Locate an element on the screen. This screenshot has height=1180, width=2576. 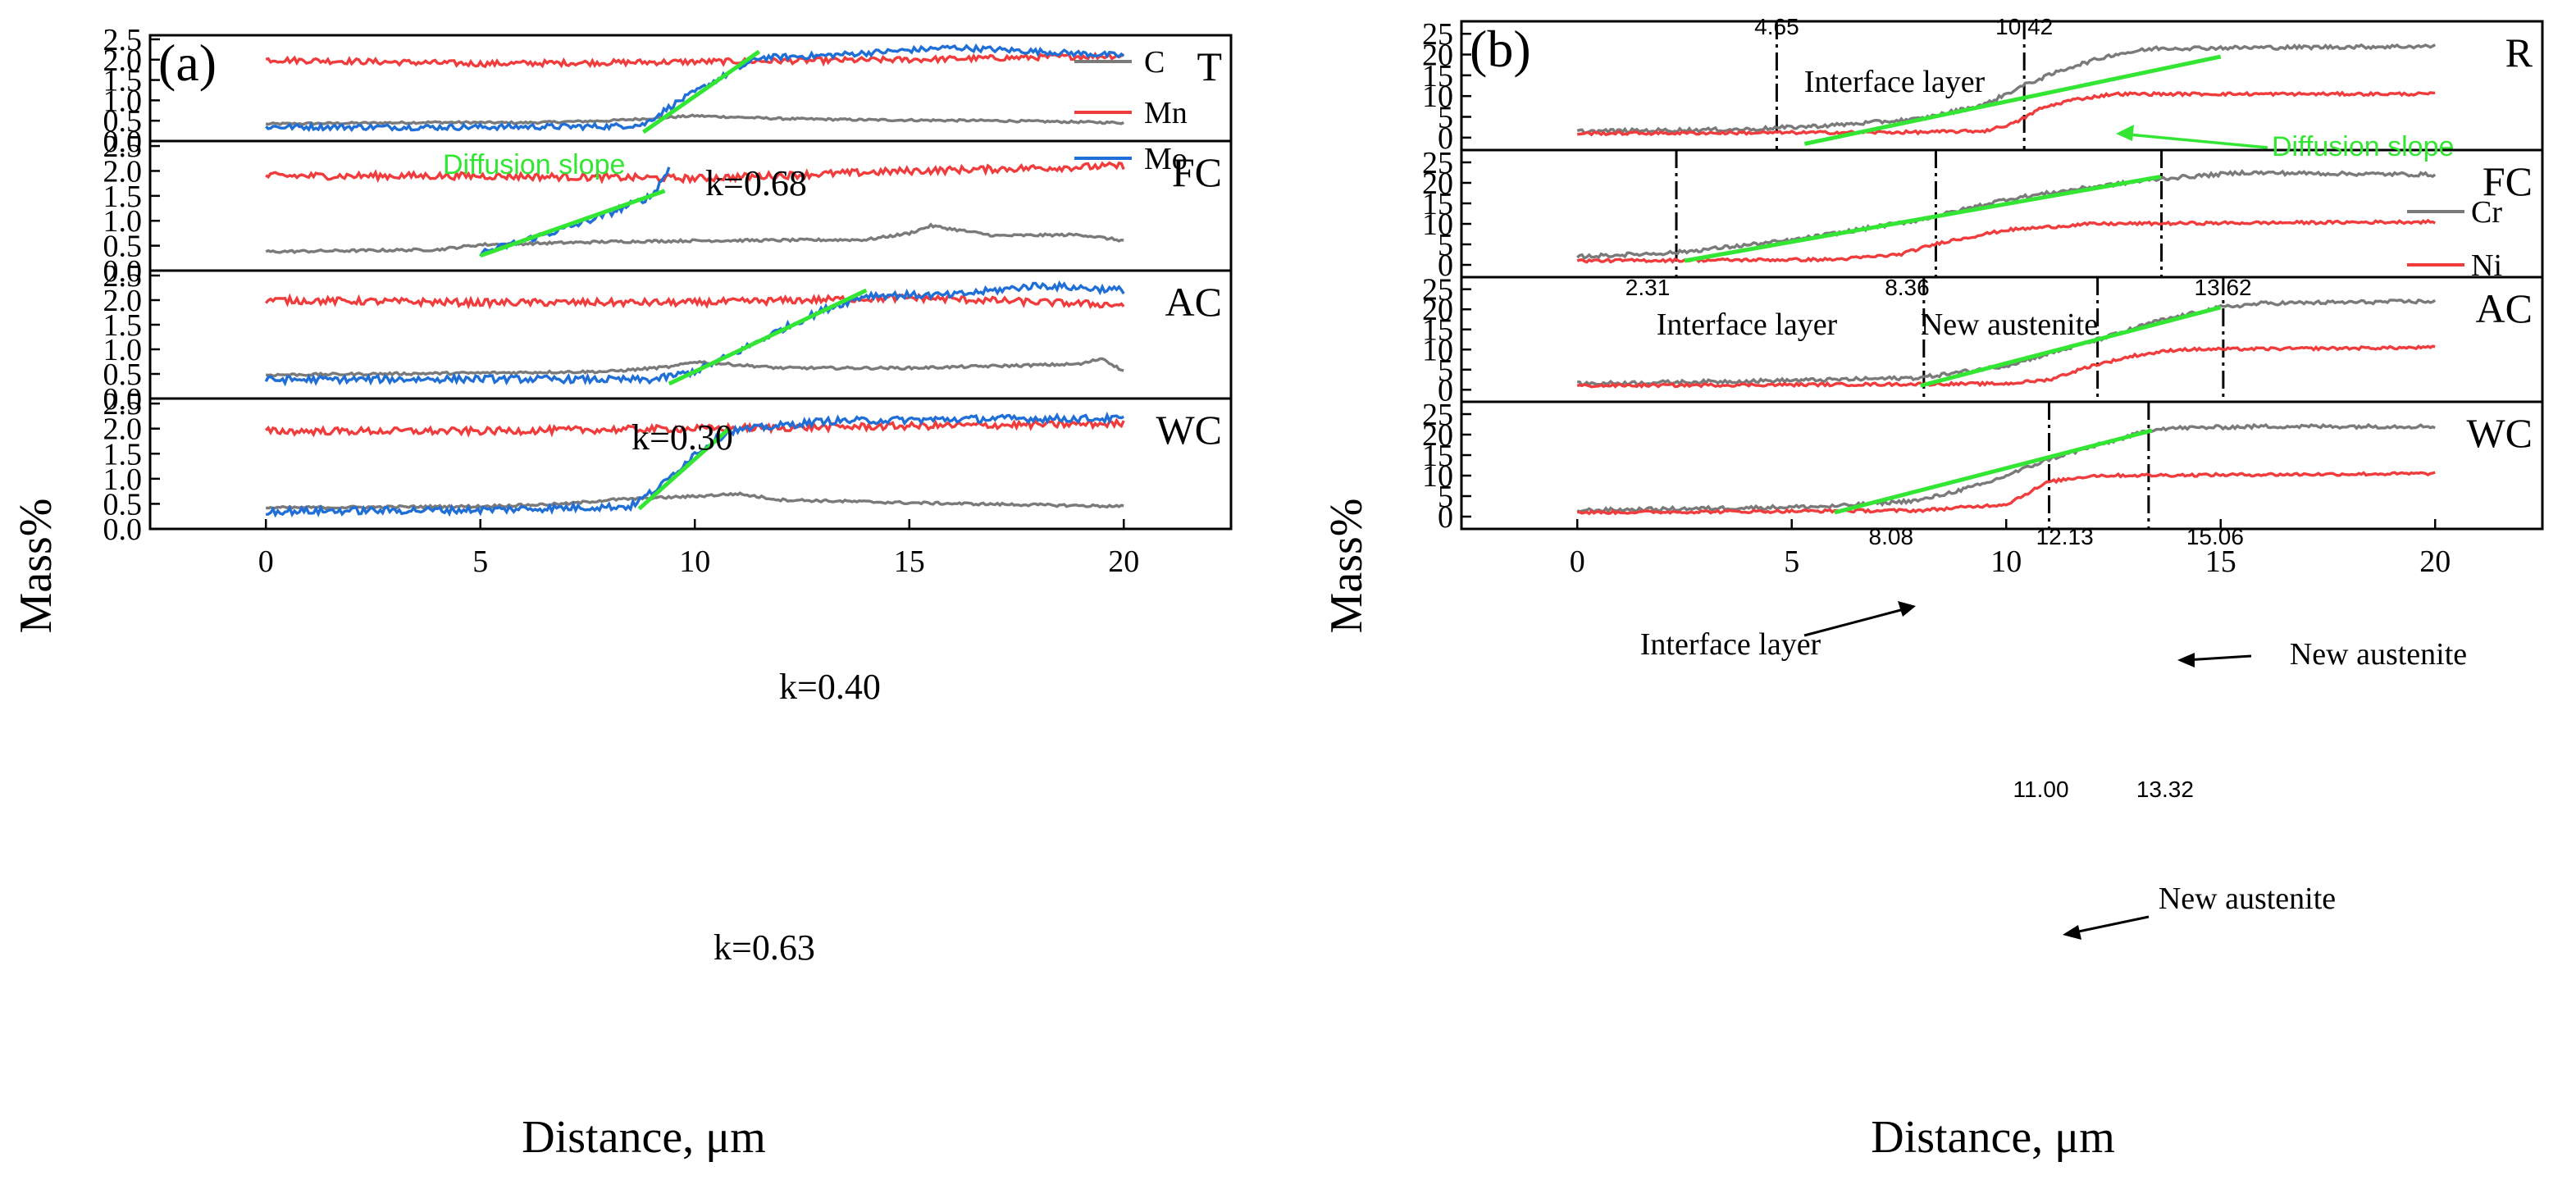
vline-value-label: 13.62 is located at coordinates (2223, 287).